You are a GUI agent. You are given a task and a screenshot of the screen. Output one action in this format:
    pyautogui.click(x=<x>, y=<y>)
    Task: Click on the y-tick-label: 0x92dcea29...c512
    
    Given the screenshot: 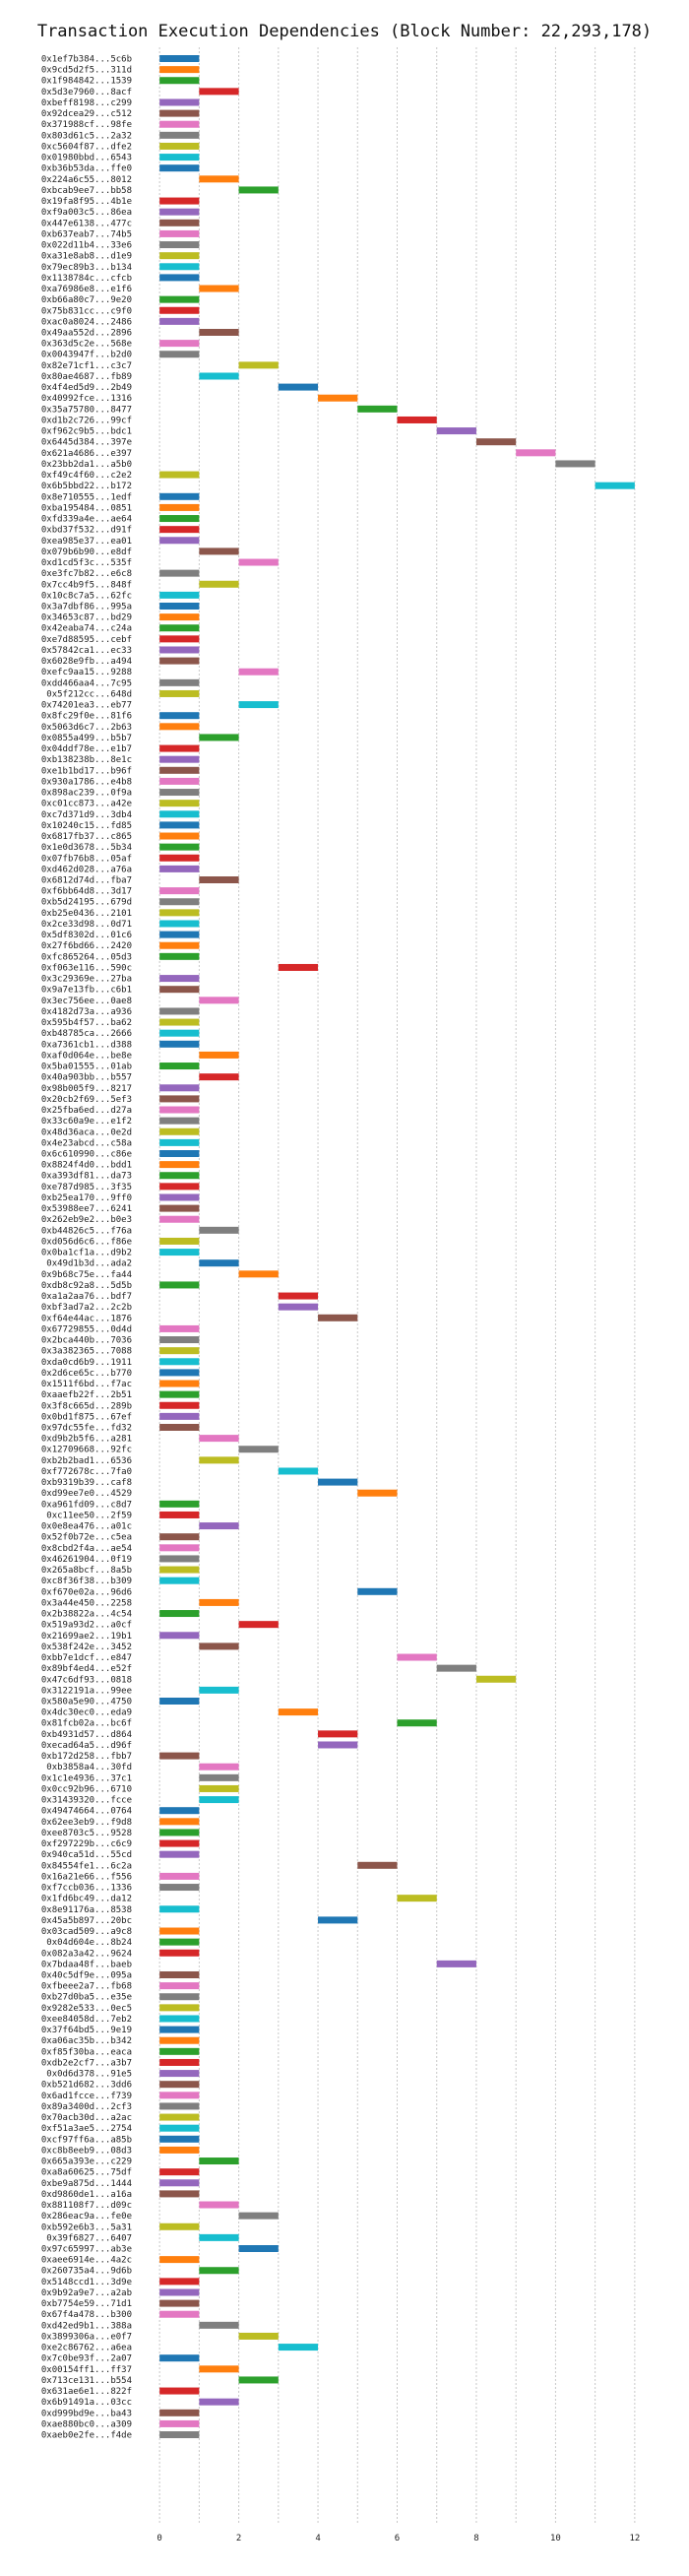 What is the action you would take?
    pyautogui.click(x=87, y=114)
    